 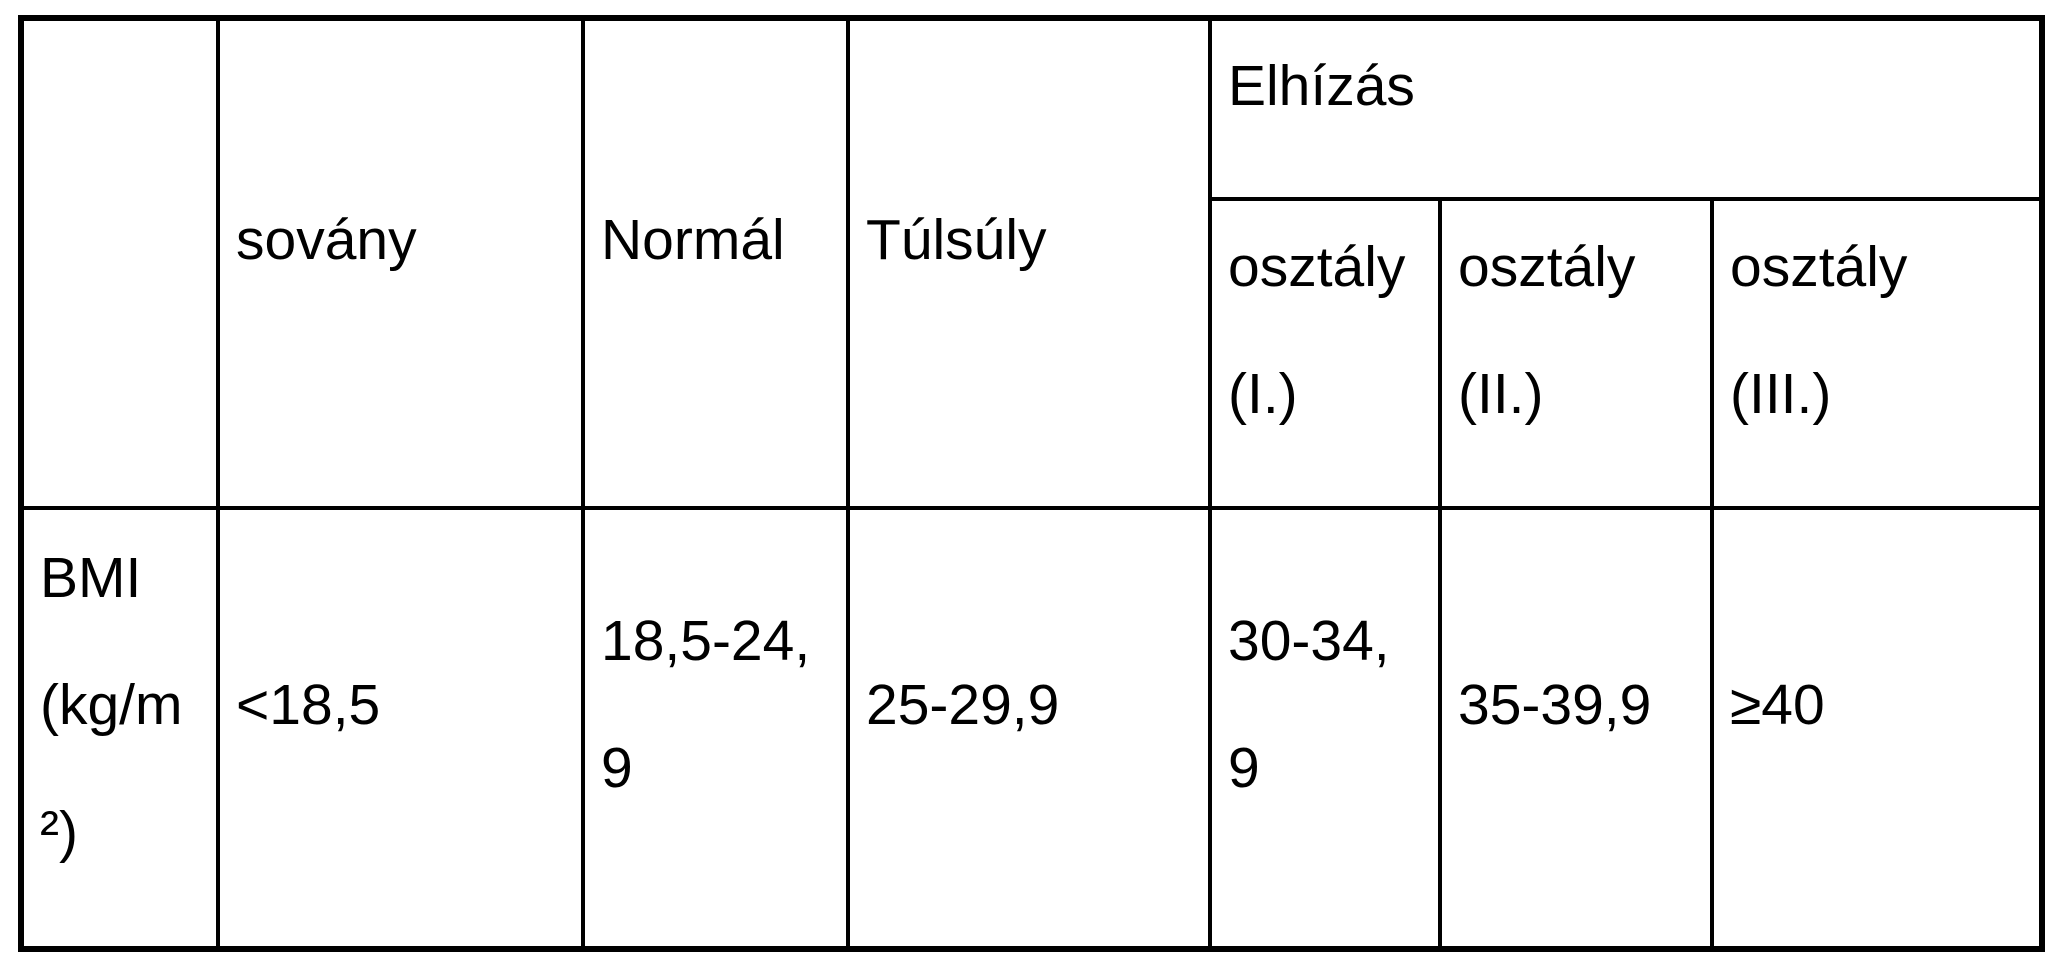 I want to click on header-cell-normal: Normál, so click(x=715, y=263).